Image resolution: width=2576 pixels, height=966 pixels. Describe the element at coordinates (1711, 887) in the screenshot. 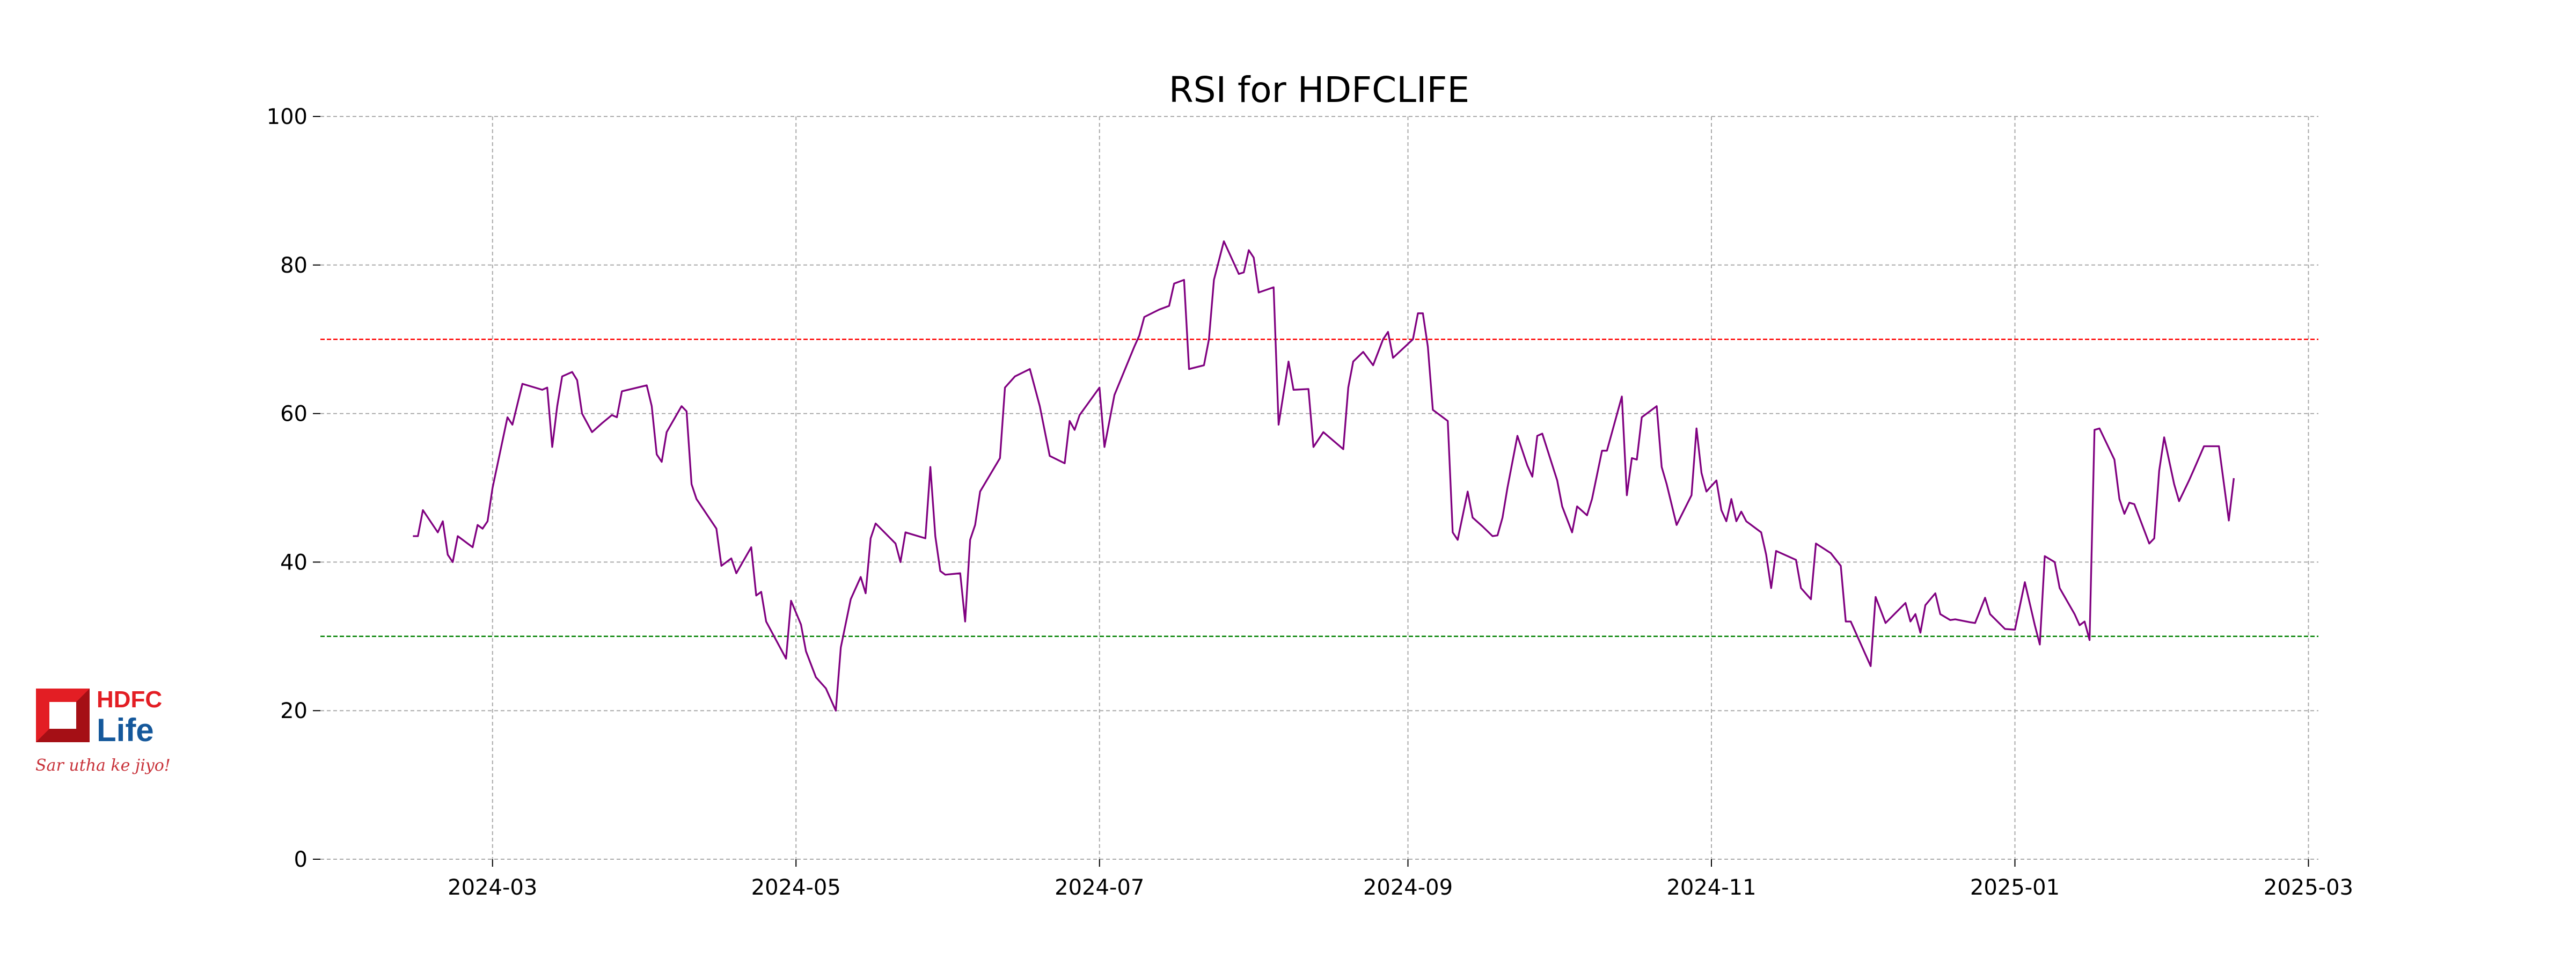

I see `x-tick-label: 2024-11` at that location.